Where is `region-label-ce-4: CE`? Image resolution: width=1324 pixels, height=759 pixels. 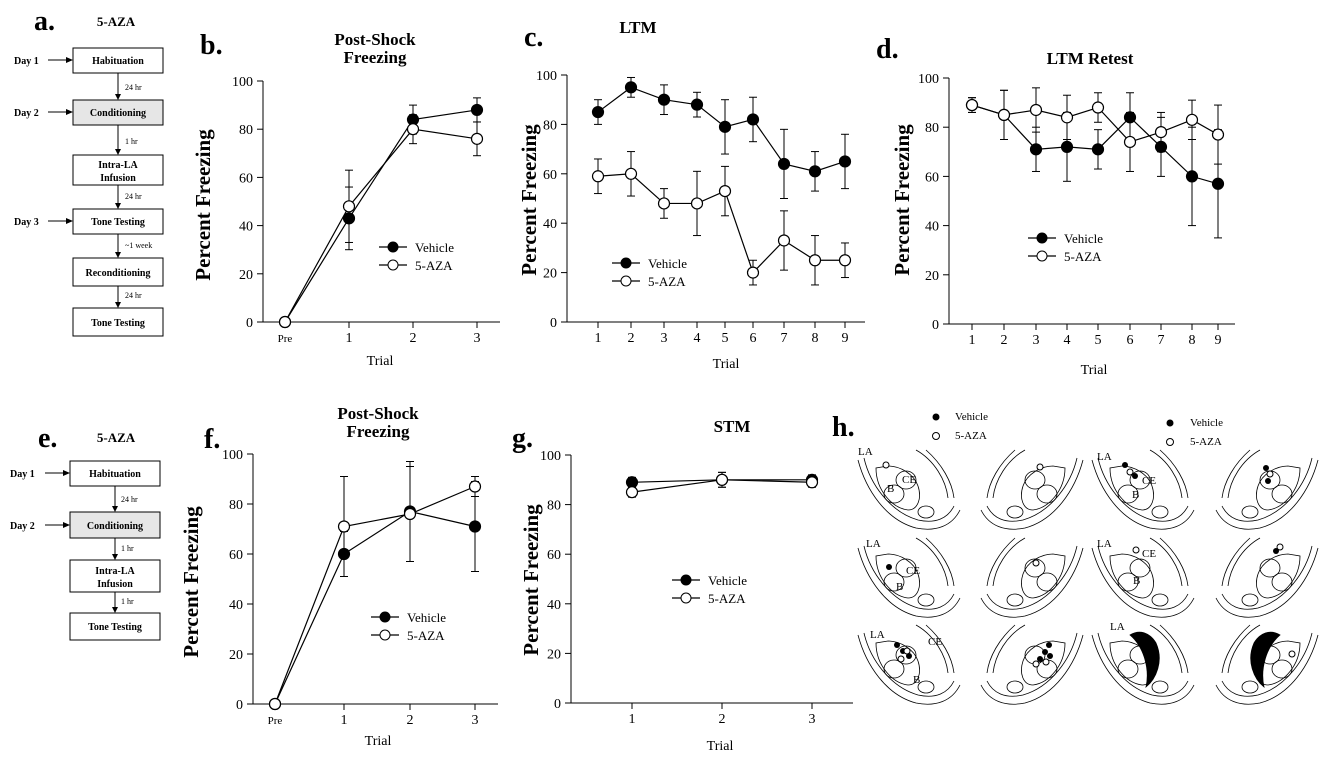
region-label-ce-4: CE is located at coordinates (1149, 554).